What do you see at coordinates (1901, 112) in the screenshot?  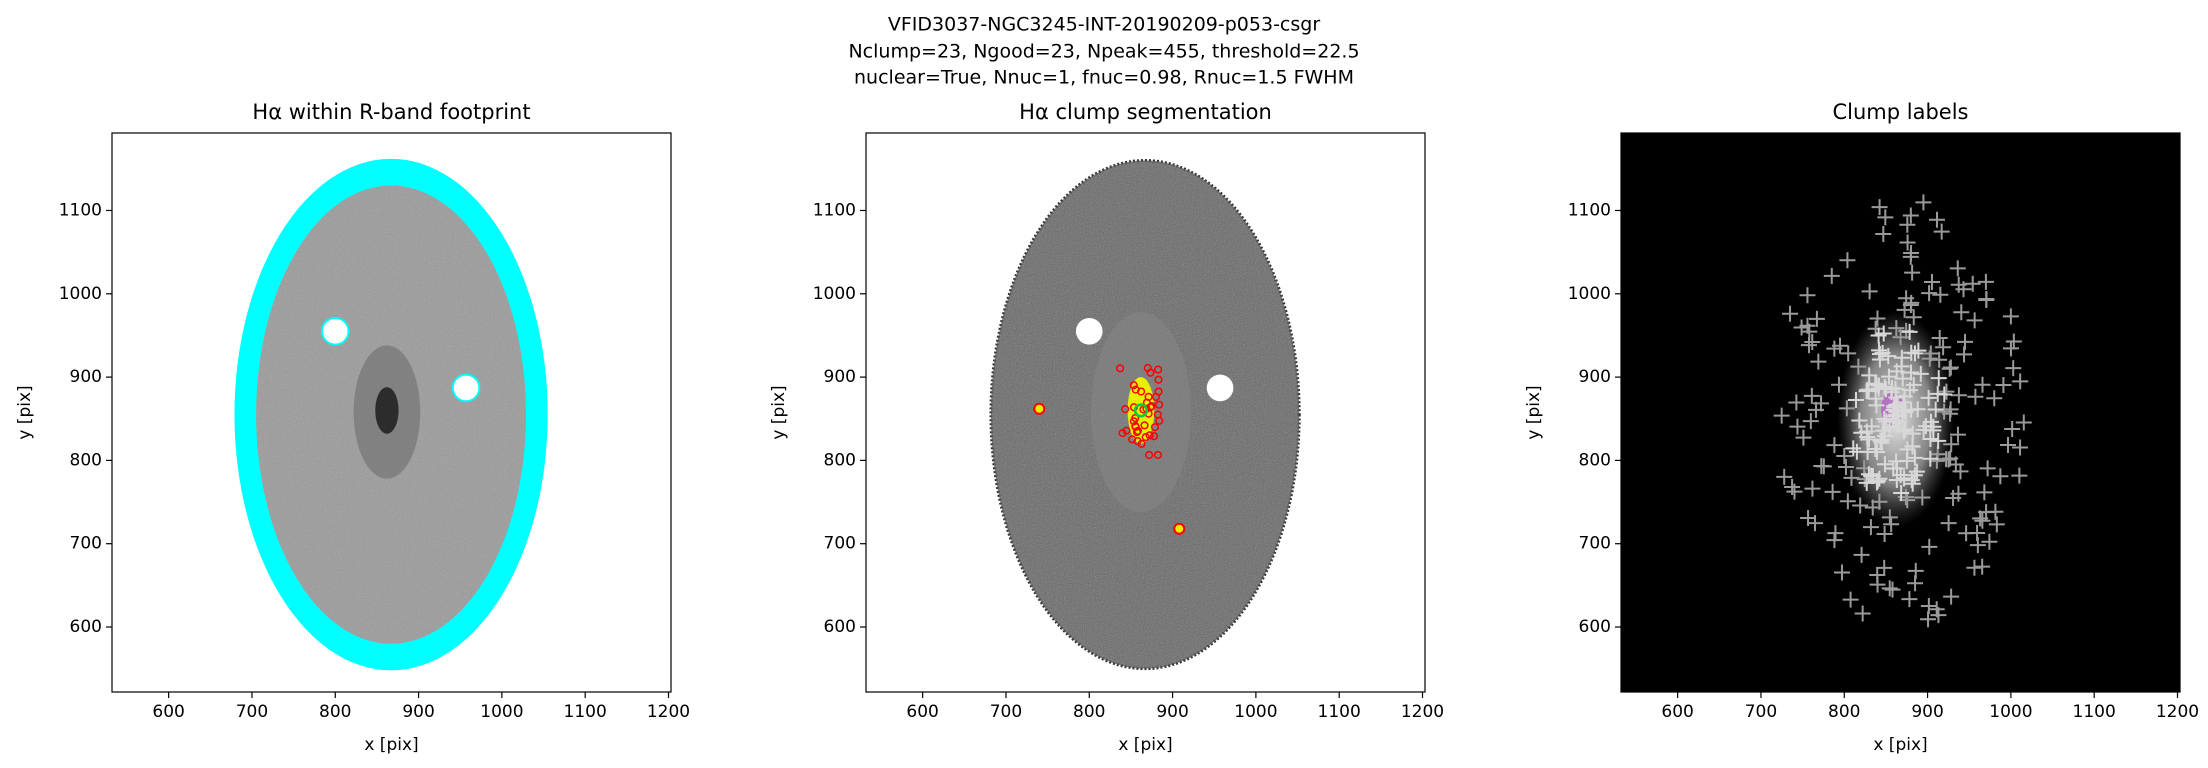 I see `axes-title: Clump labels` at bounding box center [1901, 112].